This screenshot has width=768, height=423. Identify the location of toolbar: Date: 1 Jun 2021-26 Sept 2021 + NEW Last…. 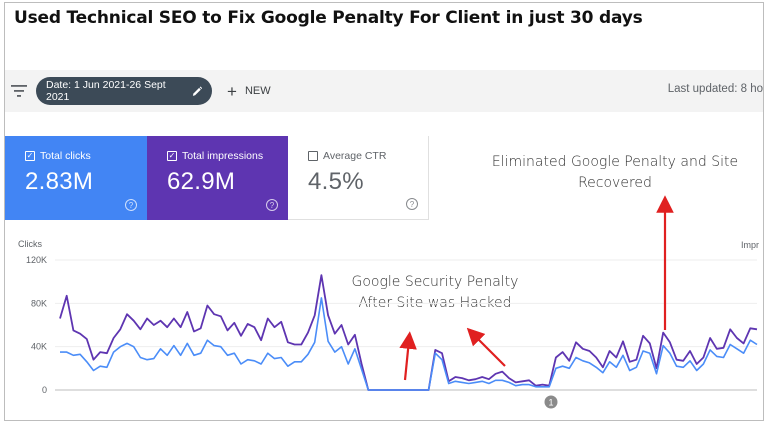
(384, 91).